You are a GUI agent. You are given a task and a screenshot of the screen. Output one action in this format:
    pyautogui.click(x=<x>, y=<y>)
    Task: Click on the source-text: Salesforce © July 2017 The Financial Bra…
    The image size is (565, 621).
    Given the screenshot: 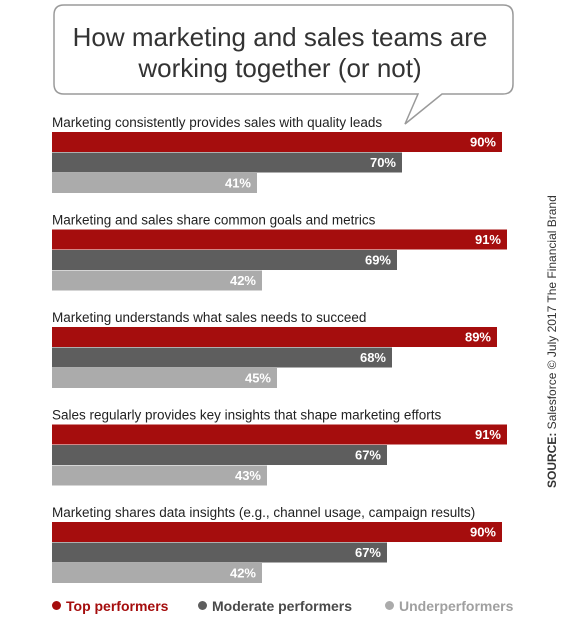 What is the action you would take?
    pyautogui.click(x=552, y=312)
    